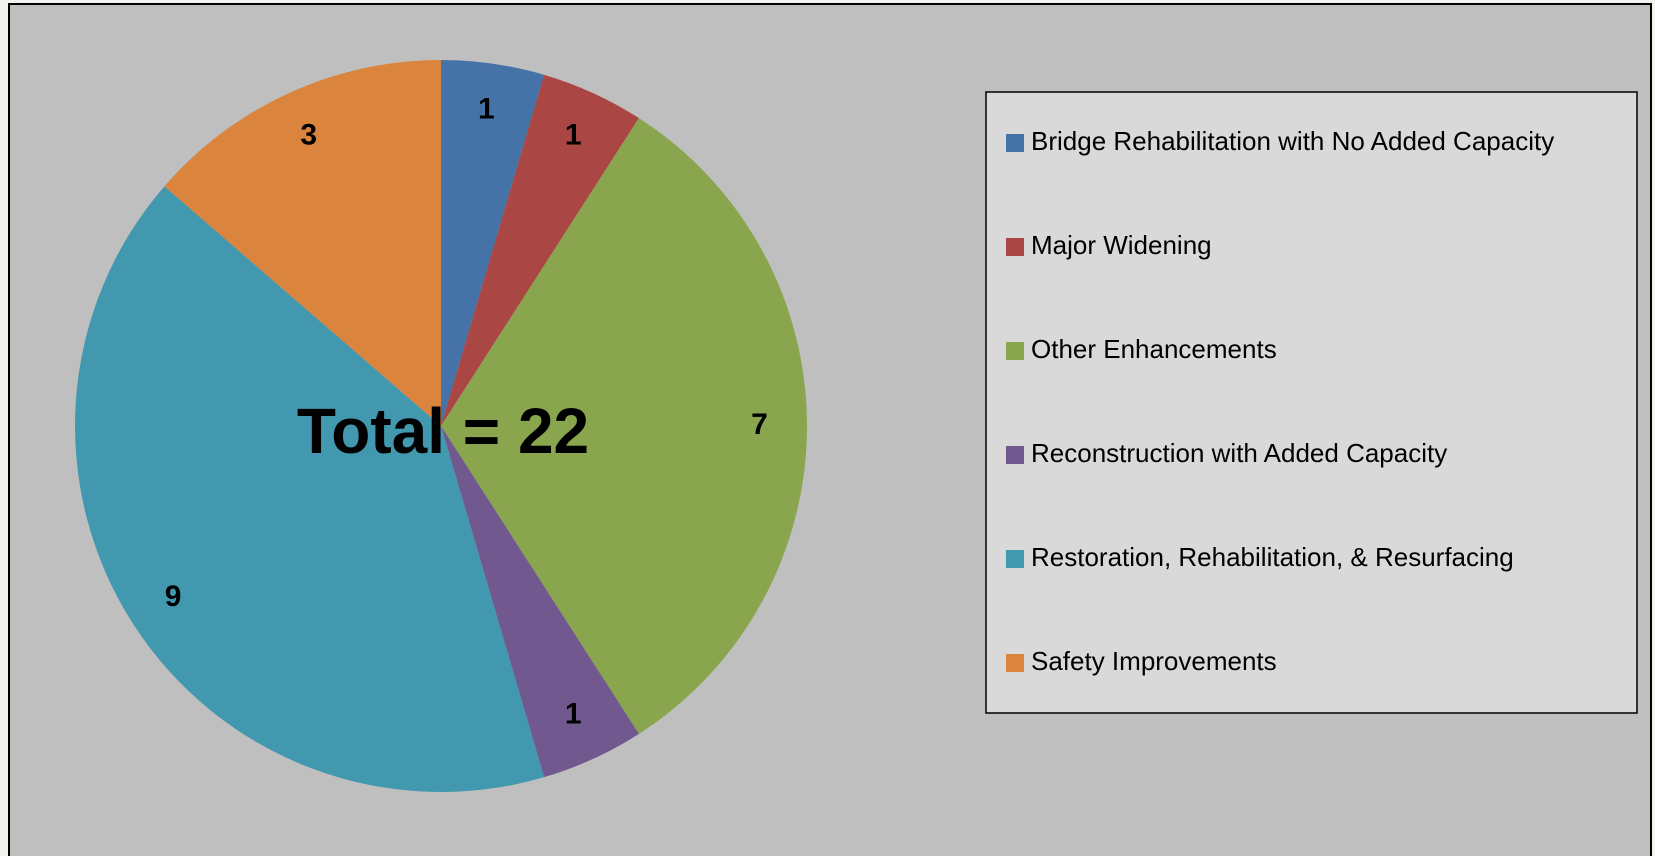  I want to click on legend-label: Reconstruction with Added Capacity, so click(1239, 453).